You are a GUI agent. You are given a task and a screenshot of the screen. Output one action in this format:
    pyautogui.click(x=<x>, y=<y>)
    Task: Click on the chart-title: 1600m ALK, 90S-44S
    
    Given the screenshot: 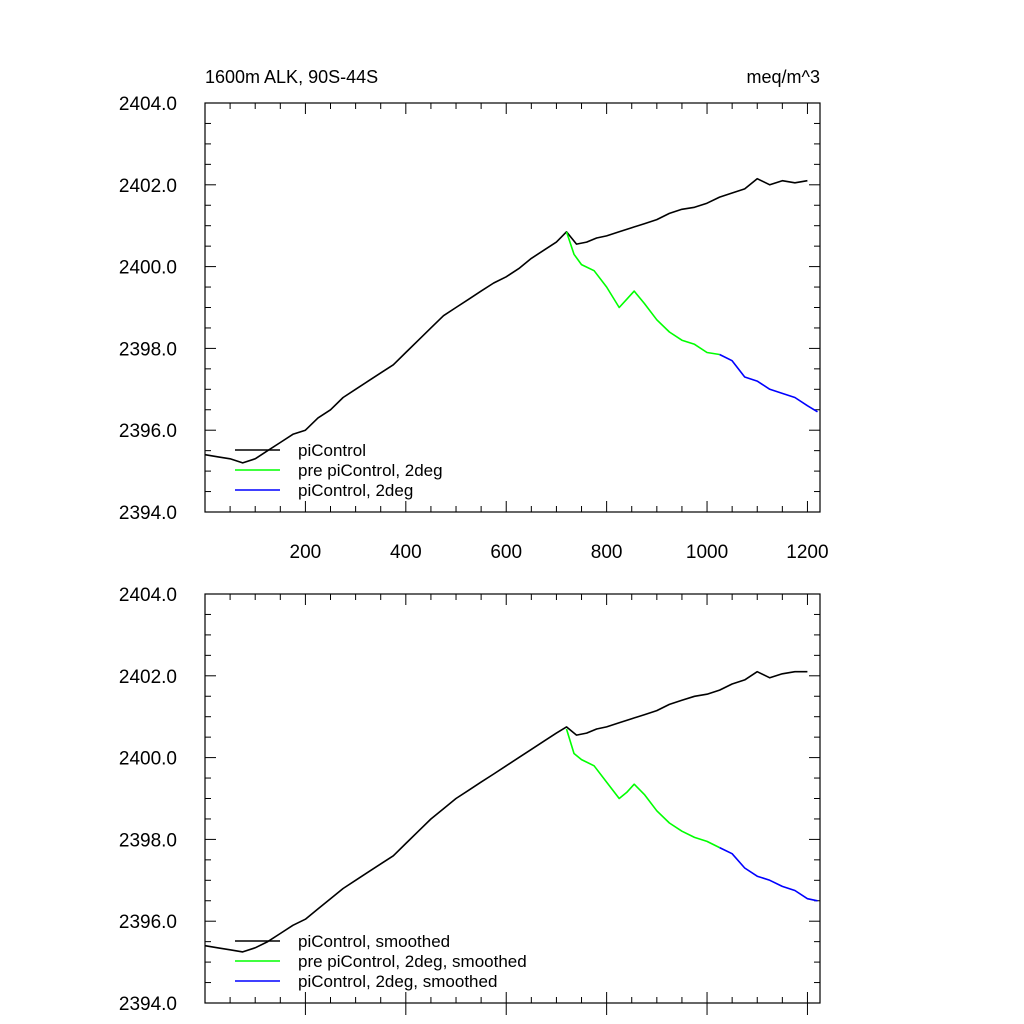 What is the action you would take?
    pyautogui.click(x=291, y=77)
    